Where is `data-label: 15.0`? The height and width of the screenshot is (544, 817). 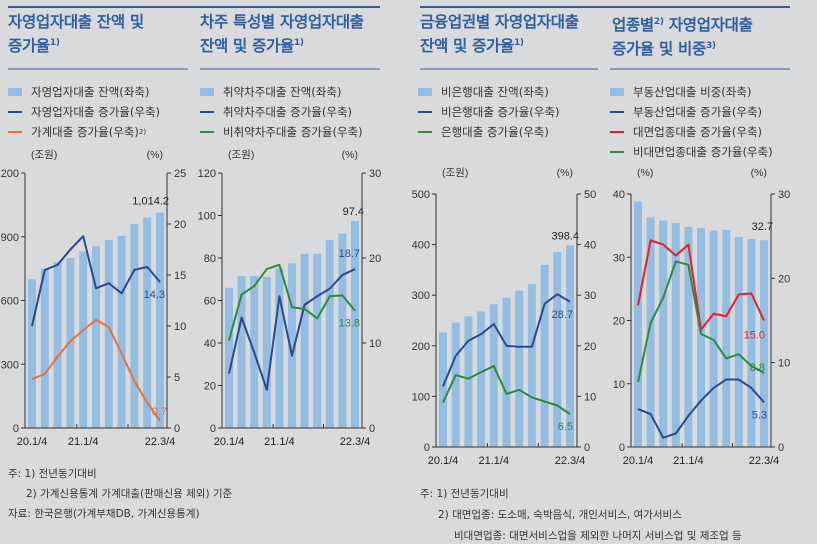
data-label: 15.0 is located at coordinates (754, 336).